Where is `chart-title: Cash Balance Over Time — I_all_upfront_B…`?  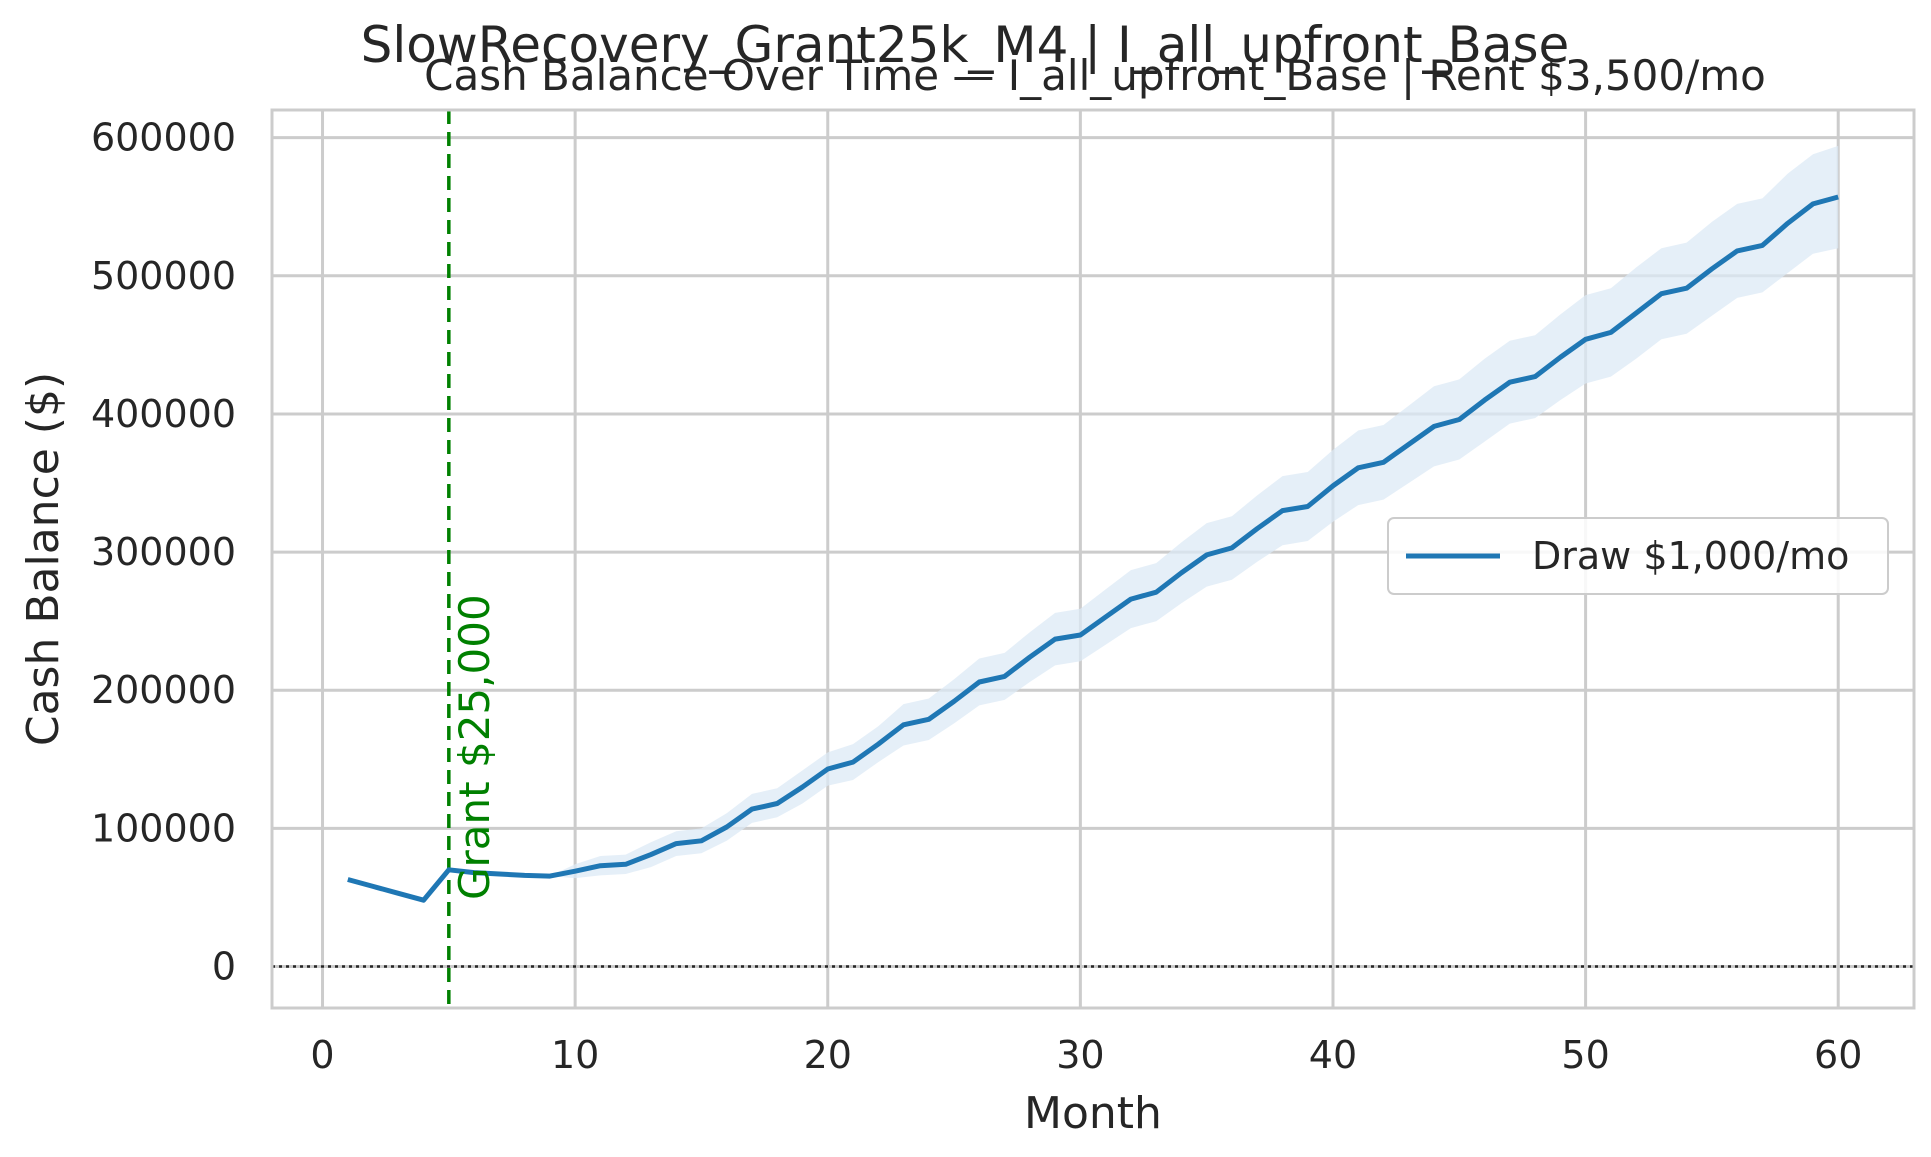
chart-title: Cash Balance Over Time — I_all_upfront_B… is located at coordinates (1095, 75).